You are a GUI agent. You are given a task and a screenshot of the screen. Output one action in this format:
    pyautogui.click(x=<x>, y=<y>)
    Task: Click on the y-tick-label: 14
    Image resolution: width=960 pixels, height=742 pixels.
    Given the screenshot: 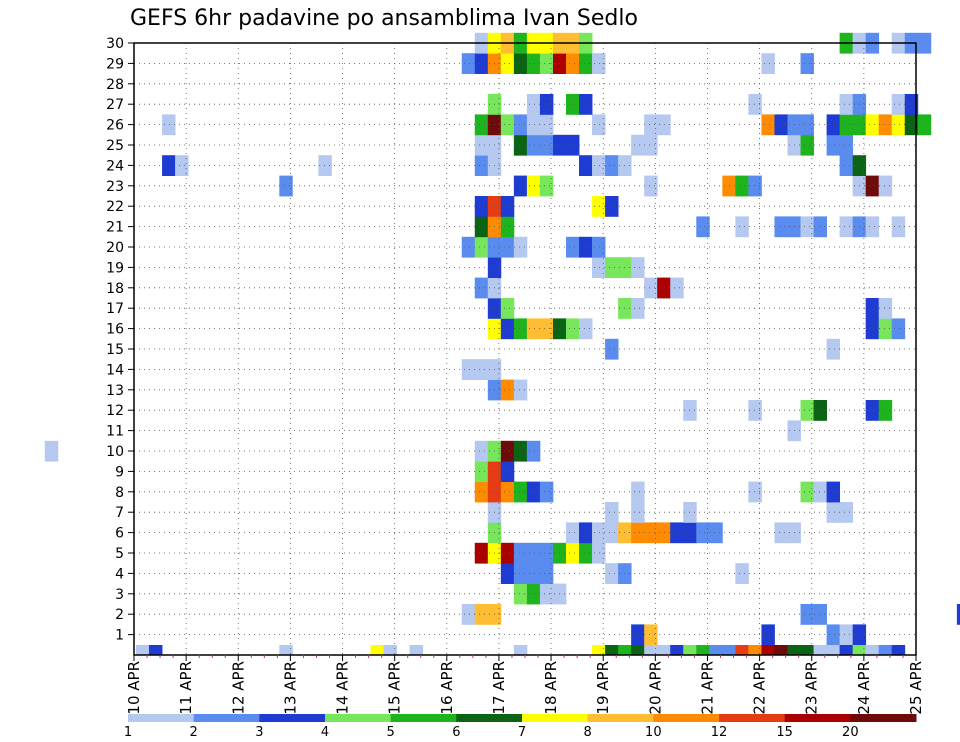 What is the action you would take?
    pyautogui.click(x=115, y=370)
    